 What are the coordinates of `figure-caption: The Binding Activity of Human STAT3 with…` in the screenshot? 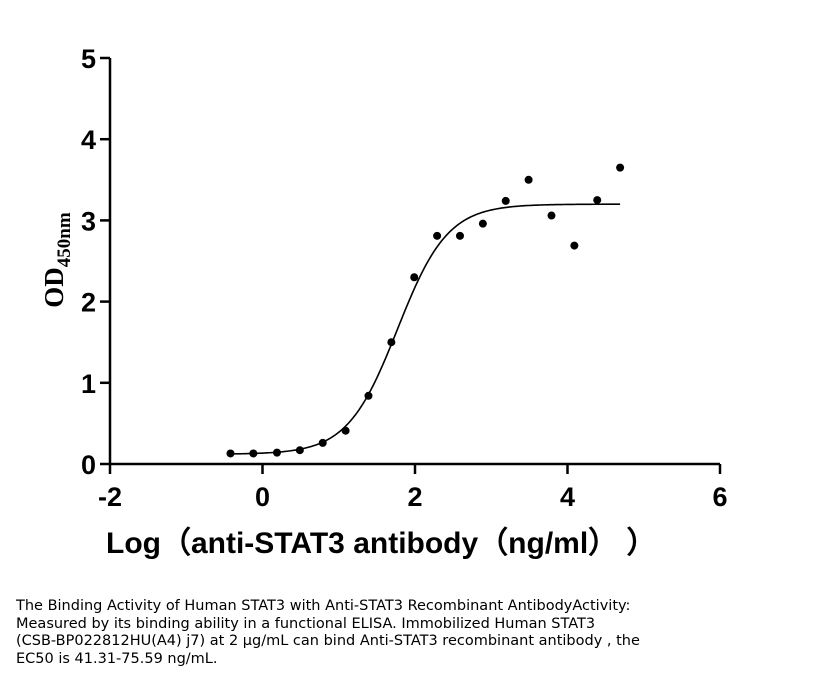 It's located at (411, 633).